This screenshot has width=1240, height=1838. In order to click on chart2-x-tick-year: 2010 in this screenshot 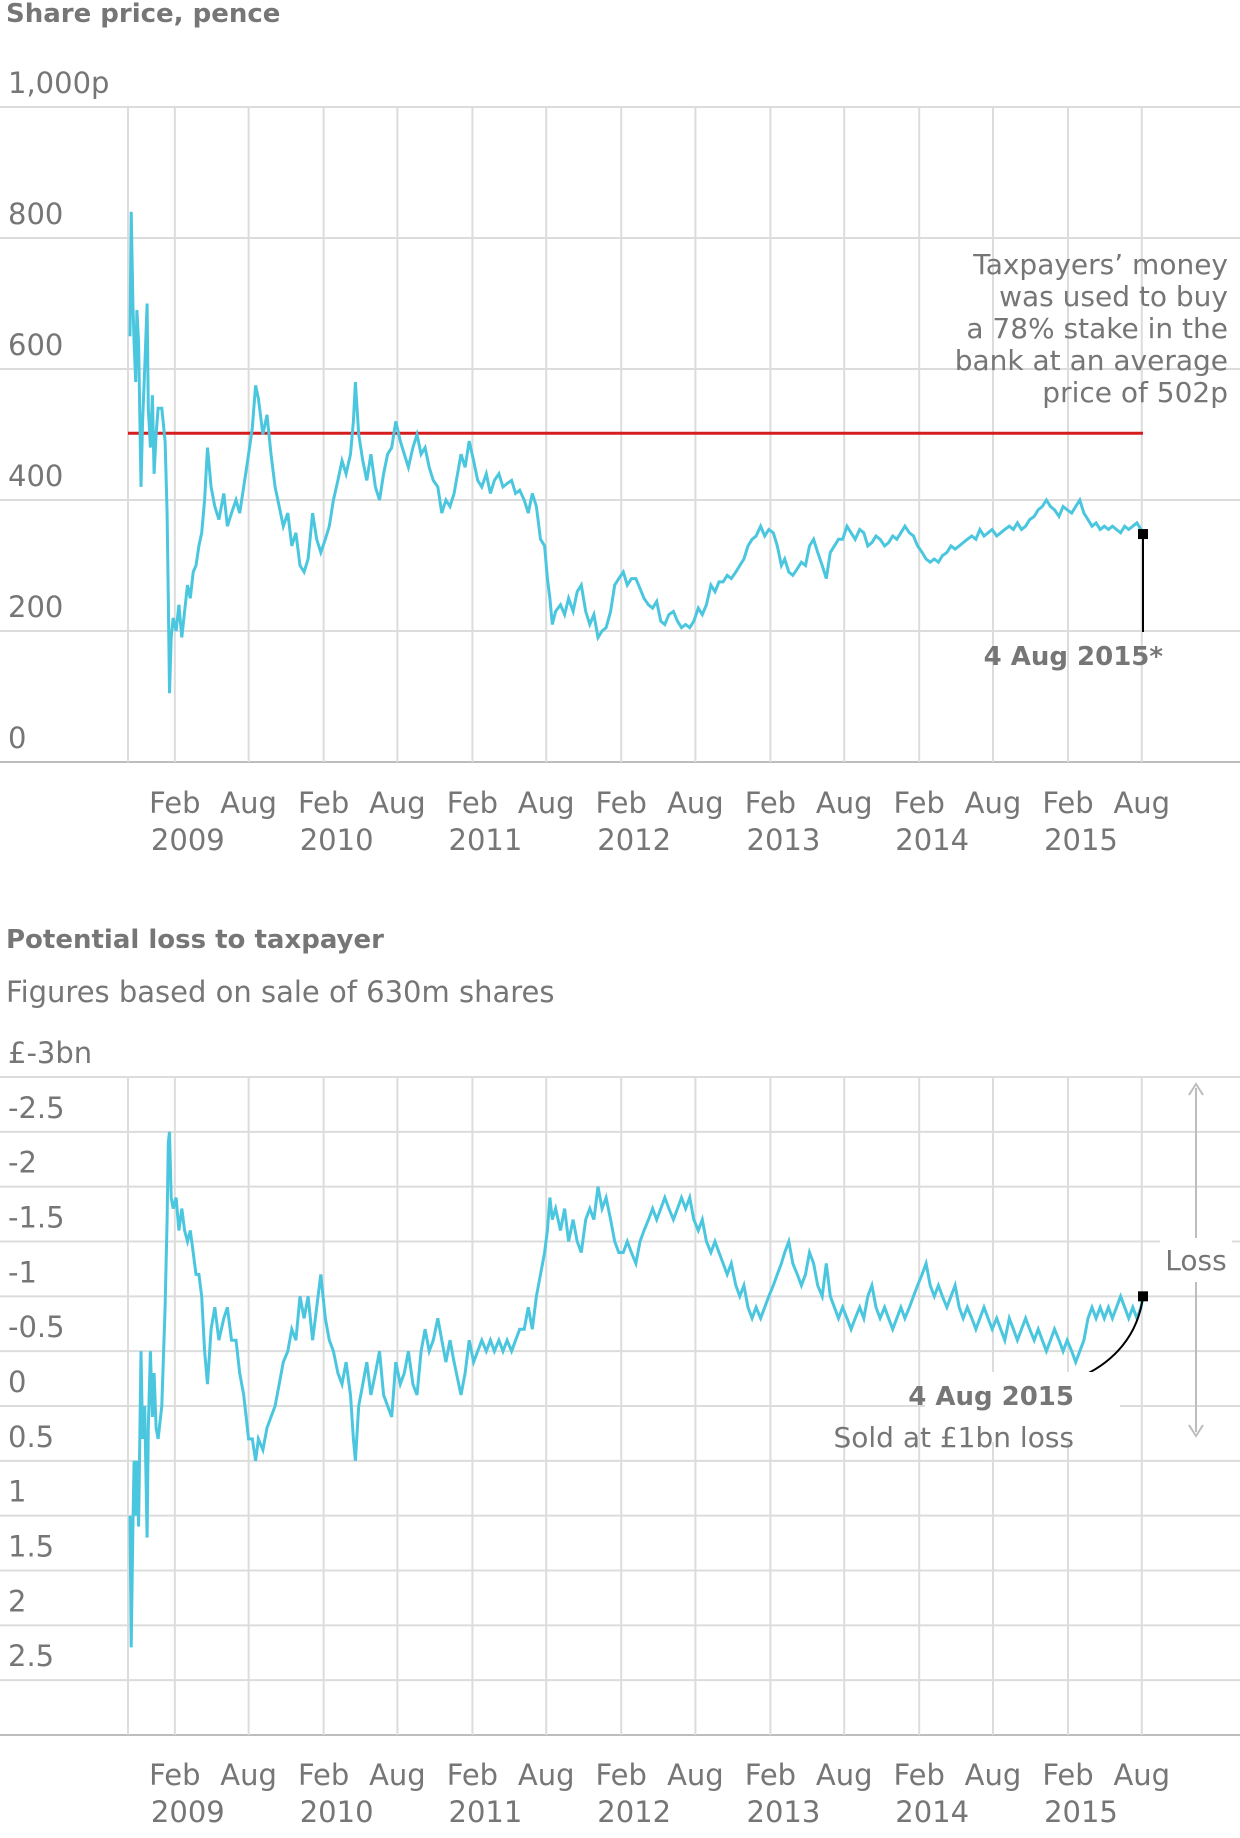, I will do `click(337, 1812)`.